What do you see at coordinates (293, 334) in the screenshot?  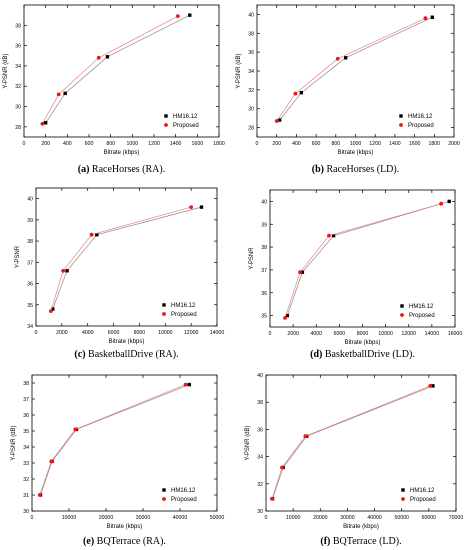 I see `x-tick-label: 2000` at bounding box center [293, 334].